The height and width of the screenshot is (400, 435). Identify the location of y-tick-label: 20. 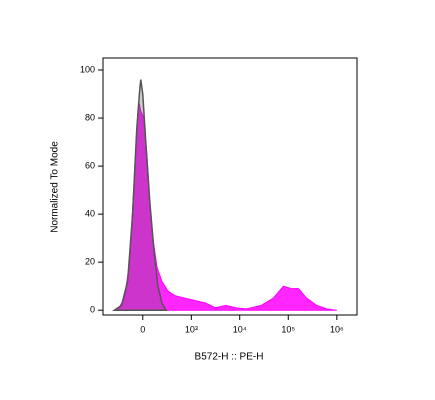
(90, 262).